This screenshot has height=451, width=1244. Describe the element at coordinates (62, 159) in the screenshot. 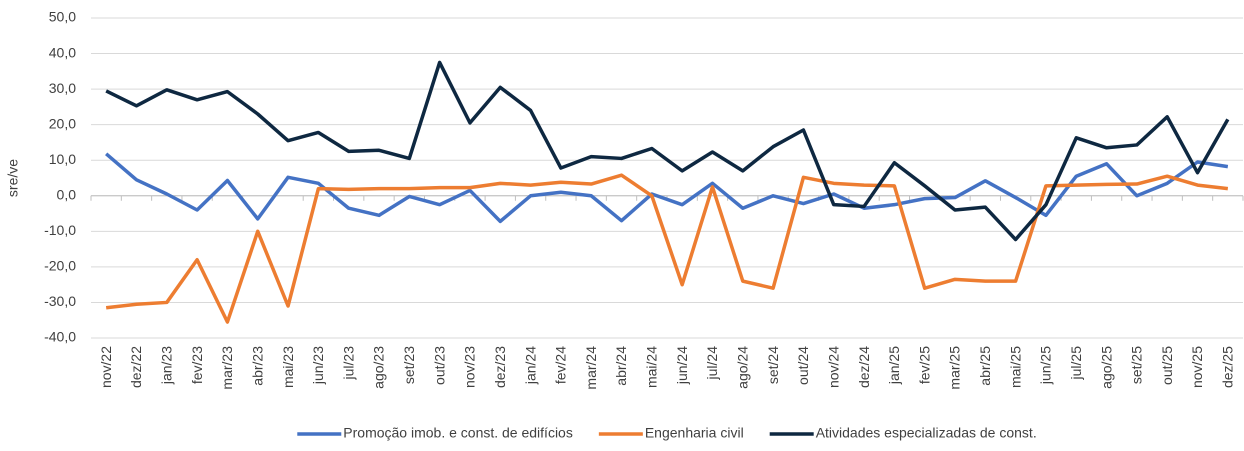

I see `y-tick-label: 10,0` at that location.